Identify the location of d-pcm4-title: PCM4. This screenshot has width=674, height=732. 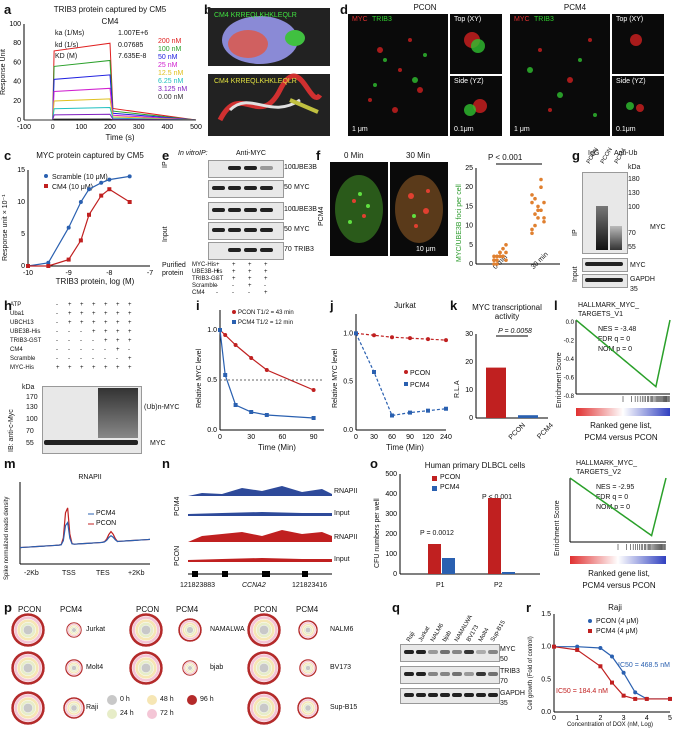
(575, 7).